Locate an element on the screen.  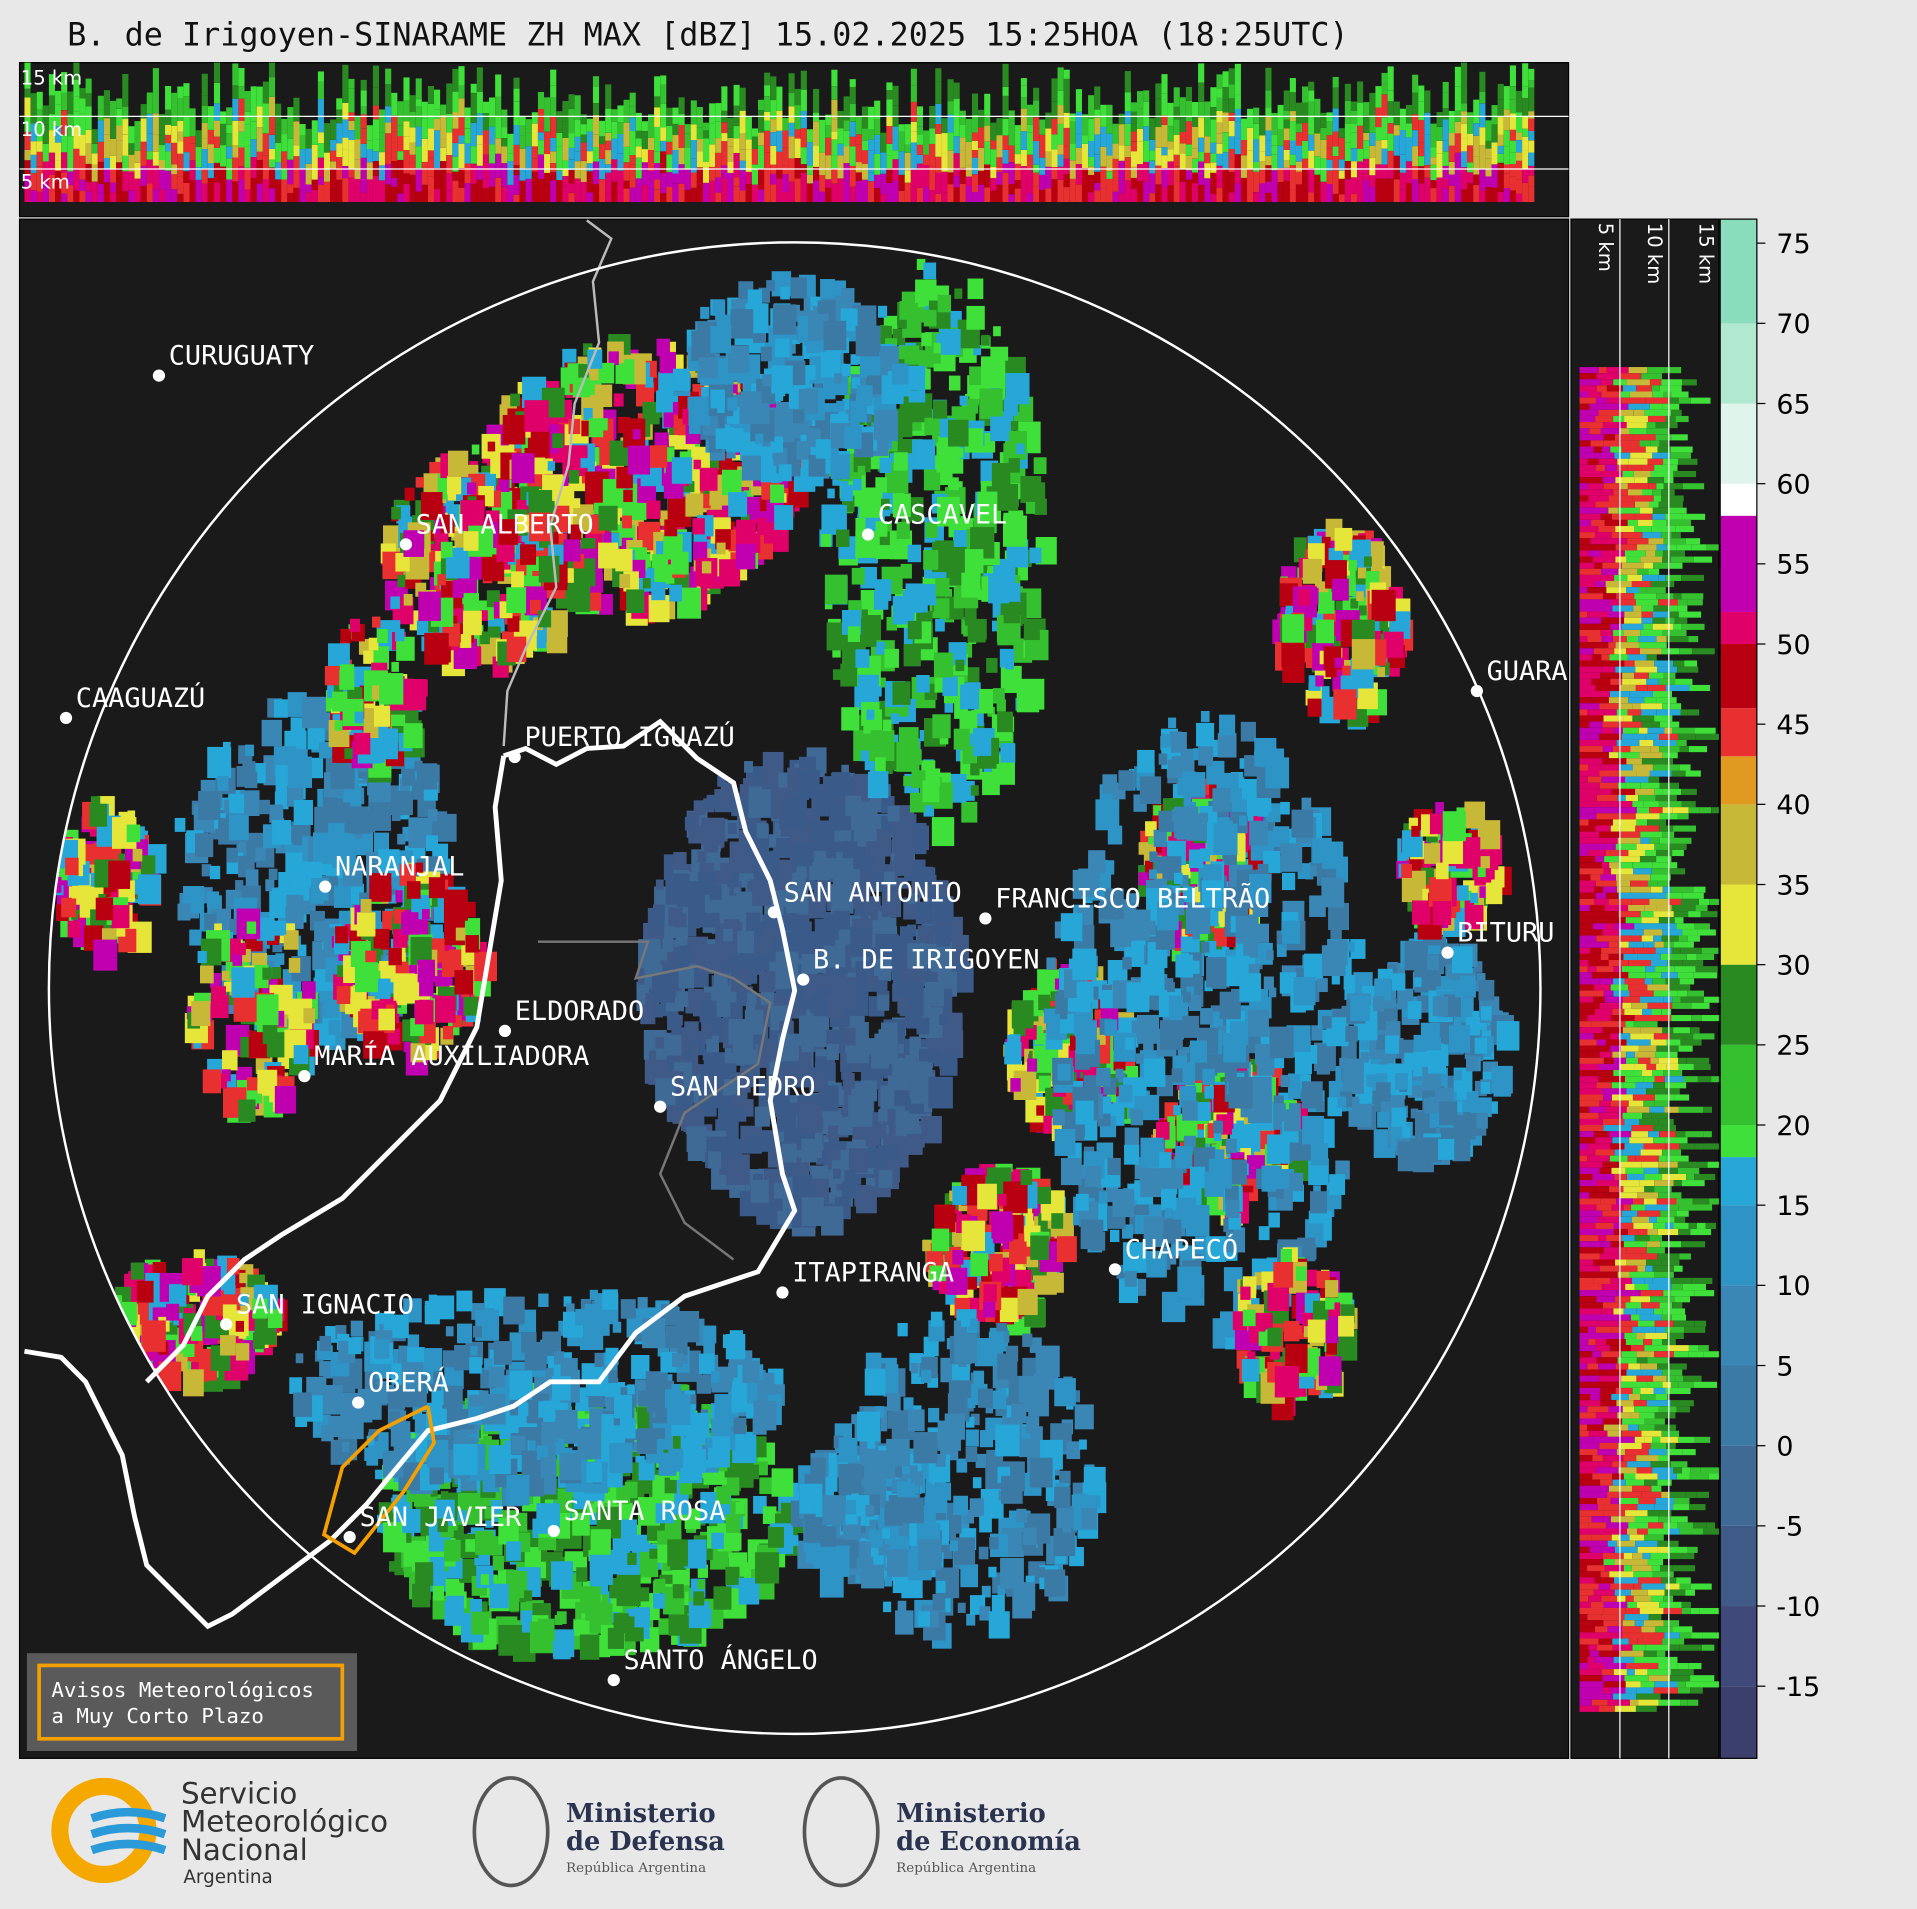
top-section-echoes is located at coordinates (779, 132).